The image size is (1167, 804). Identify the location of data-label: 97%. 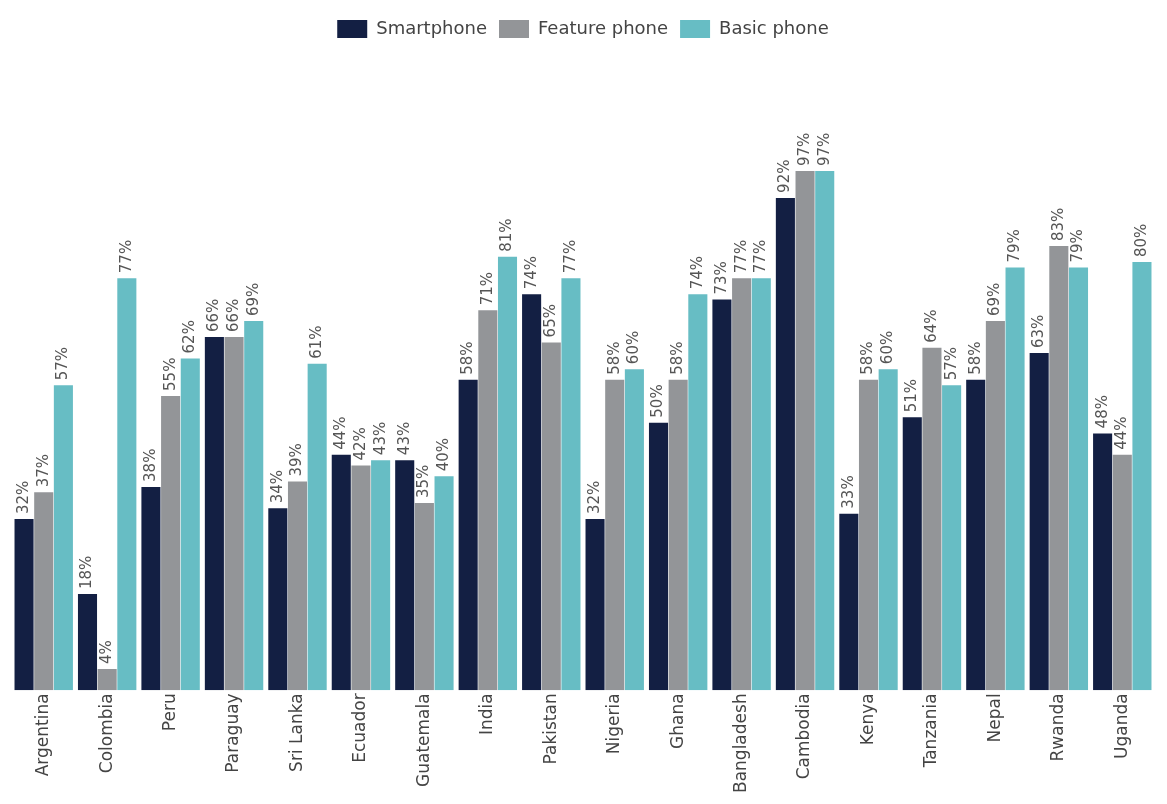
(803, 149).